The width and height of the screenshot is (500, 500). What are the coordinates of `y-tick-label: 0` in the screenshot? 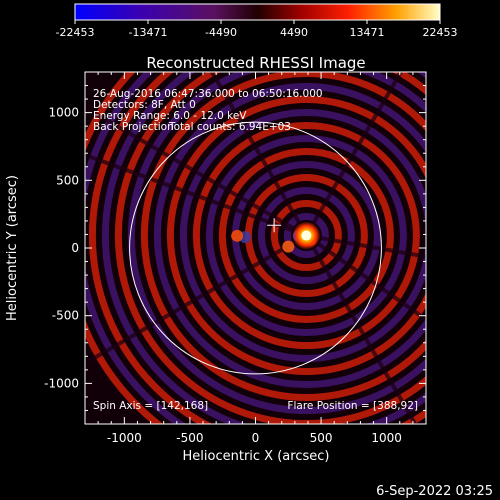 It's located at (75, 248).